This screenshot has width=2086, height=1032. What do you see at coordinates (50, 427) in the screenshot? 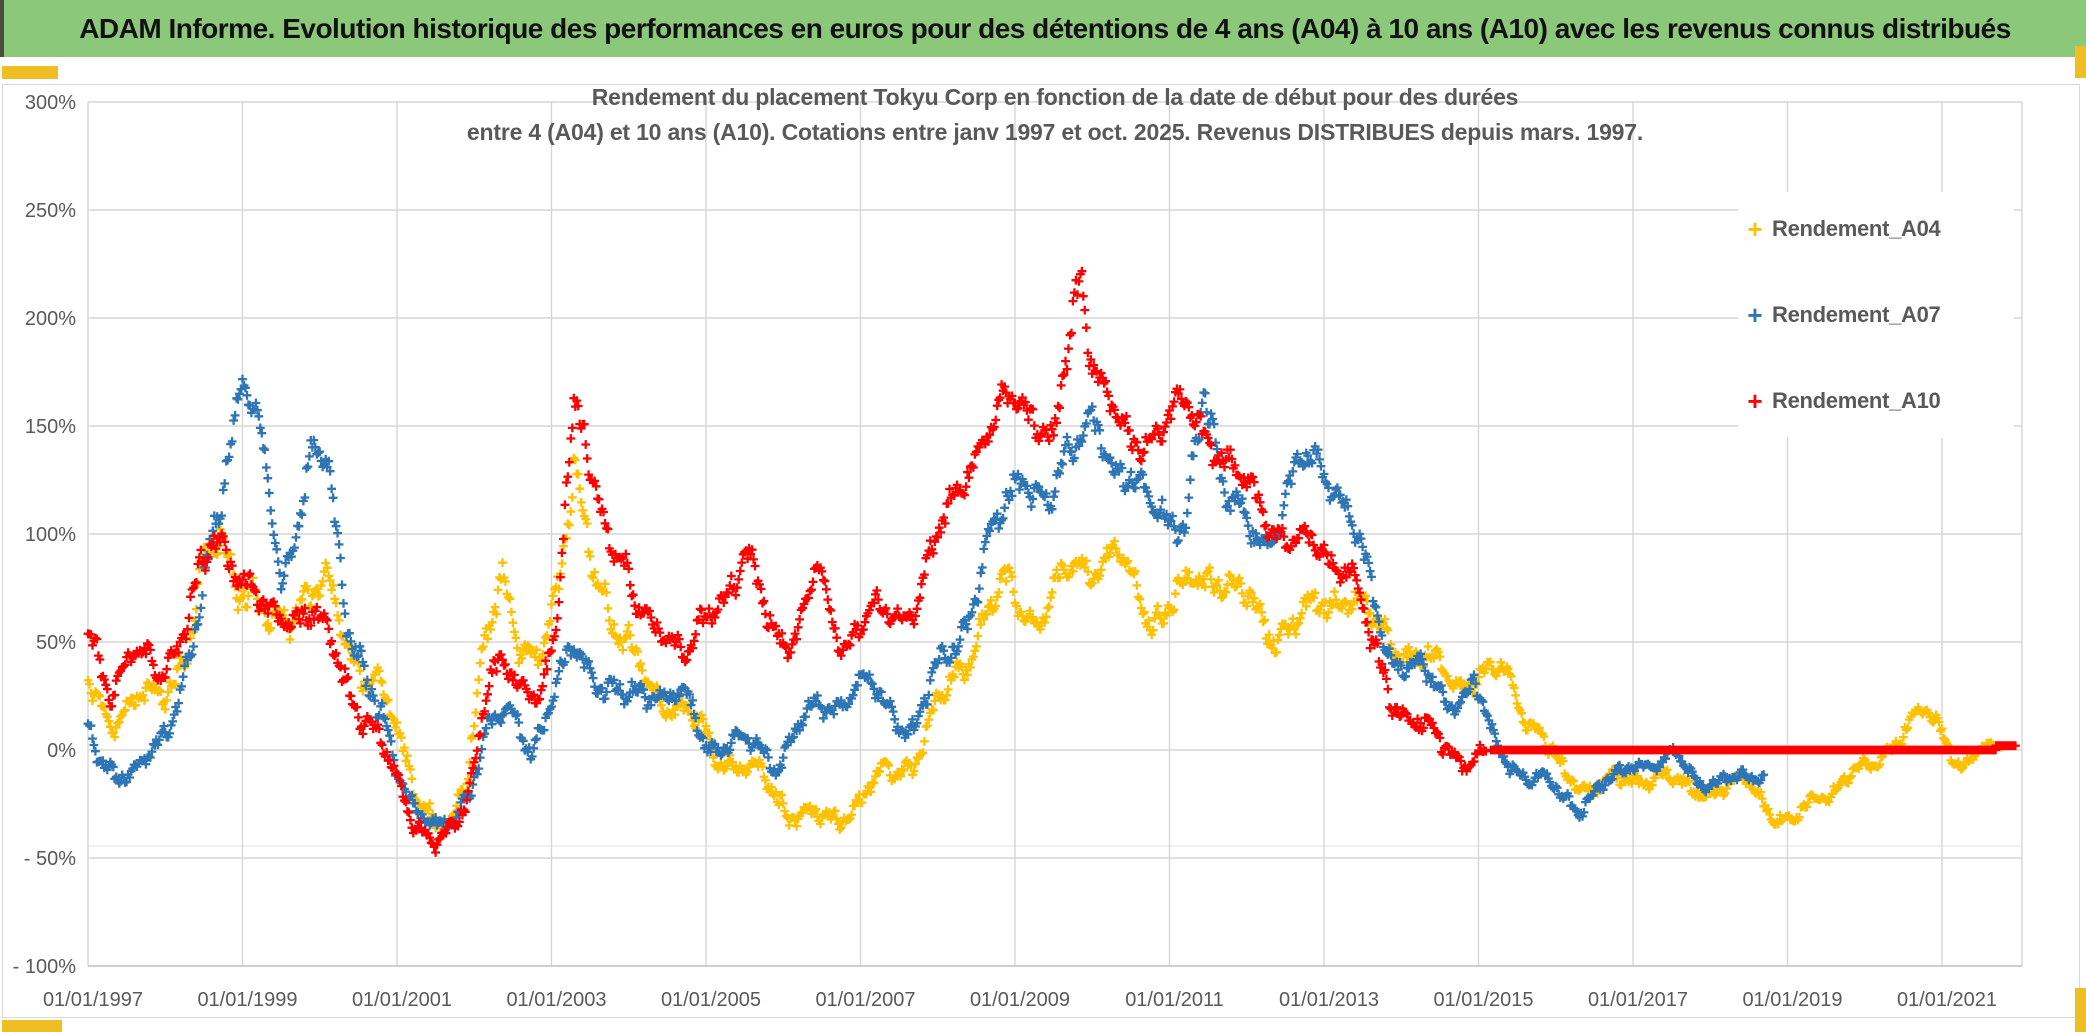
I see `svg-text: 150%` at bounding box center [50, 427].